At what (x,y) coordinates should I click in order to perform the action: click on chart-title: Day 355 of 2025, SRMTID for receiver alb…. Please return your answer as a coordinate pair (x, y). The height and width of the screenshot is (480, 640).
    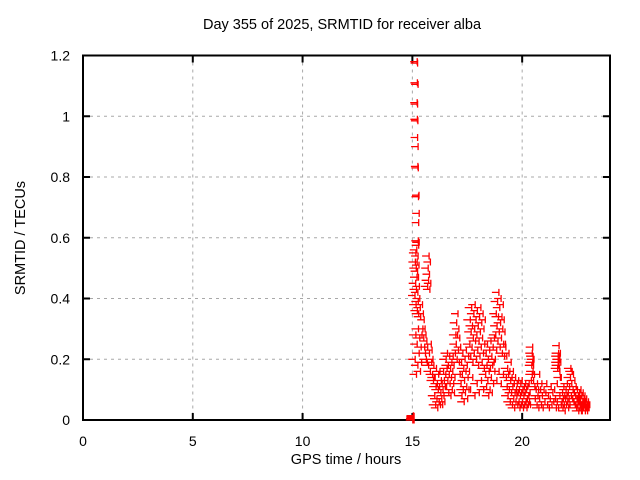
    Looking at the image, I should click on (342, 25).